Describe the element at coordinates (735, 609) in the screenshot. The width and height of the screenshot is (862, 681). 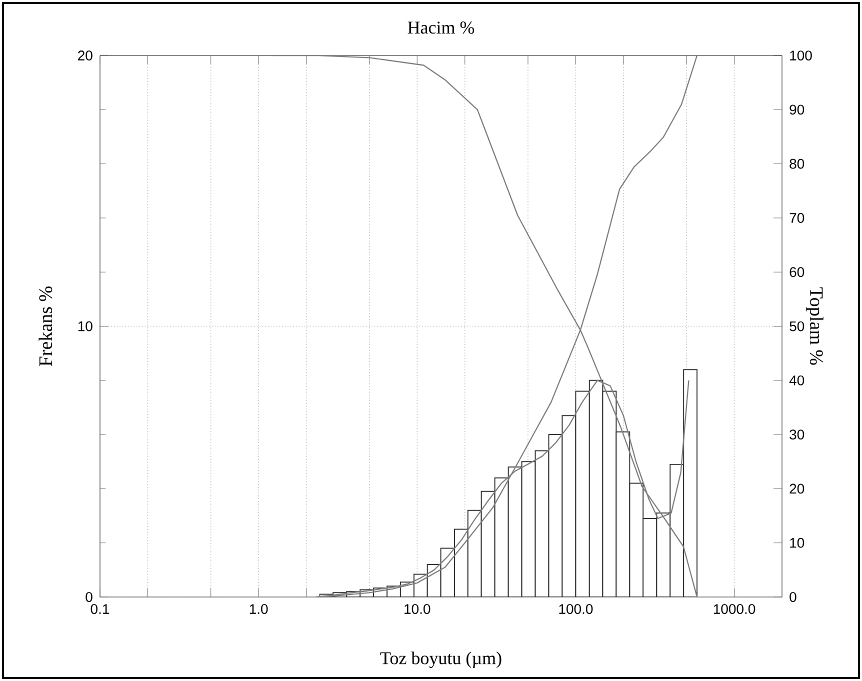
I see `x-tick-label: 1000.0` at that location.